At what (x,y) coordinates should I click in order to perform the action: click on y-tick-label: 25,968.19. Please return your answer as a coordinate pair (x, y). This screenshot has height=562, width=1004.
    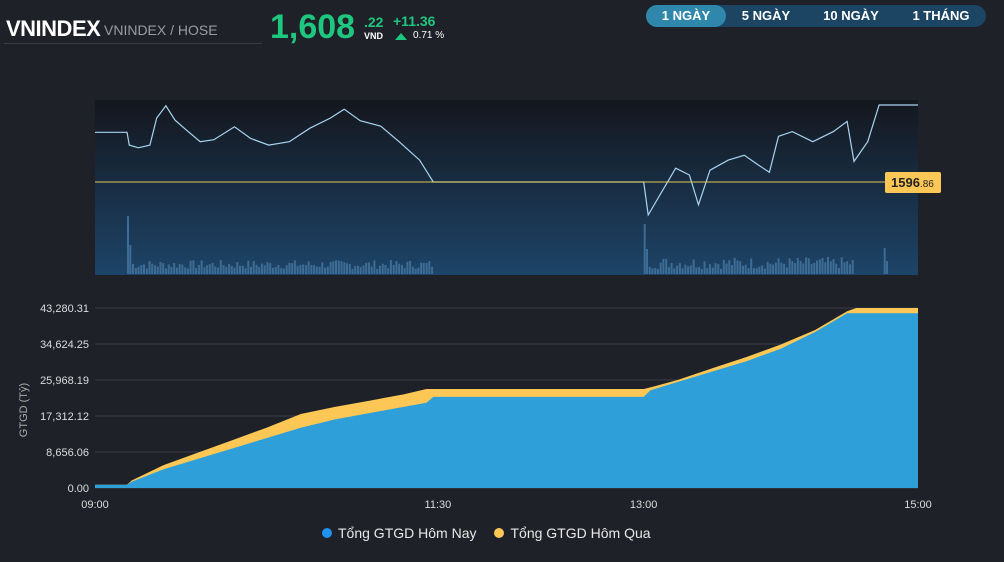
    Looking at the image, I should click on (64, 381).